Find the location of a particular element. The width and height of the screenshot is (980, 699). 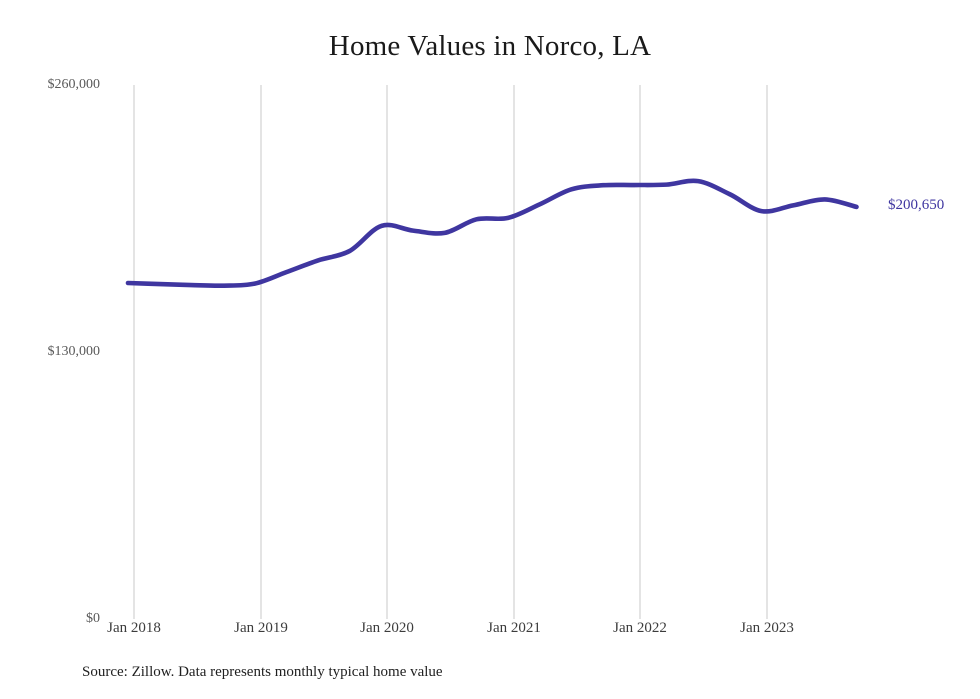

x-axis-label-jan-2021: Jan 2021 is located at coordinates (514, 628).